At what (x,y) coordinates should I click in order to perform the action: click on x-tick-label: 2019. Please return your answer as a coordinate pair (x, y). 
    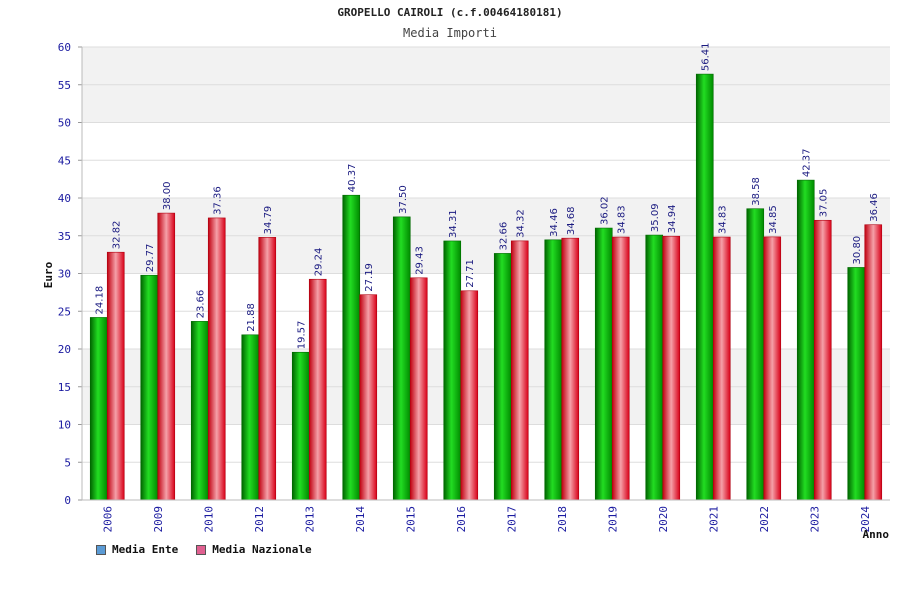
    Looking at the image, I should click on (612, 519).